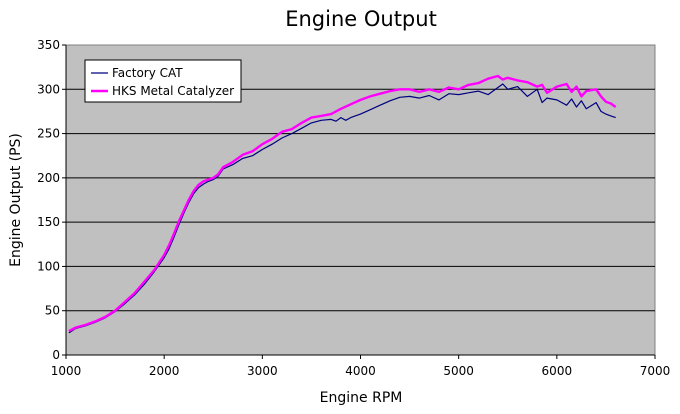 Image resolution: width=680 pixels, height=414 pixels. I want to click on x-tick-label: 1000, so click(66, 371).